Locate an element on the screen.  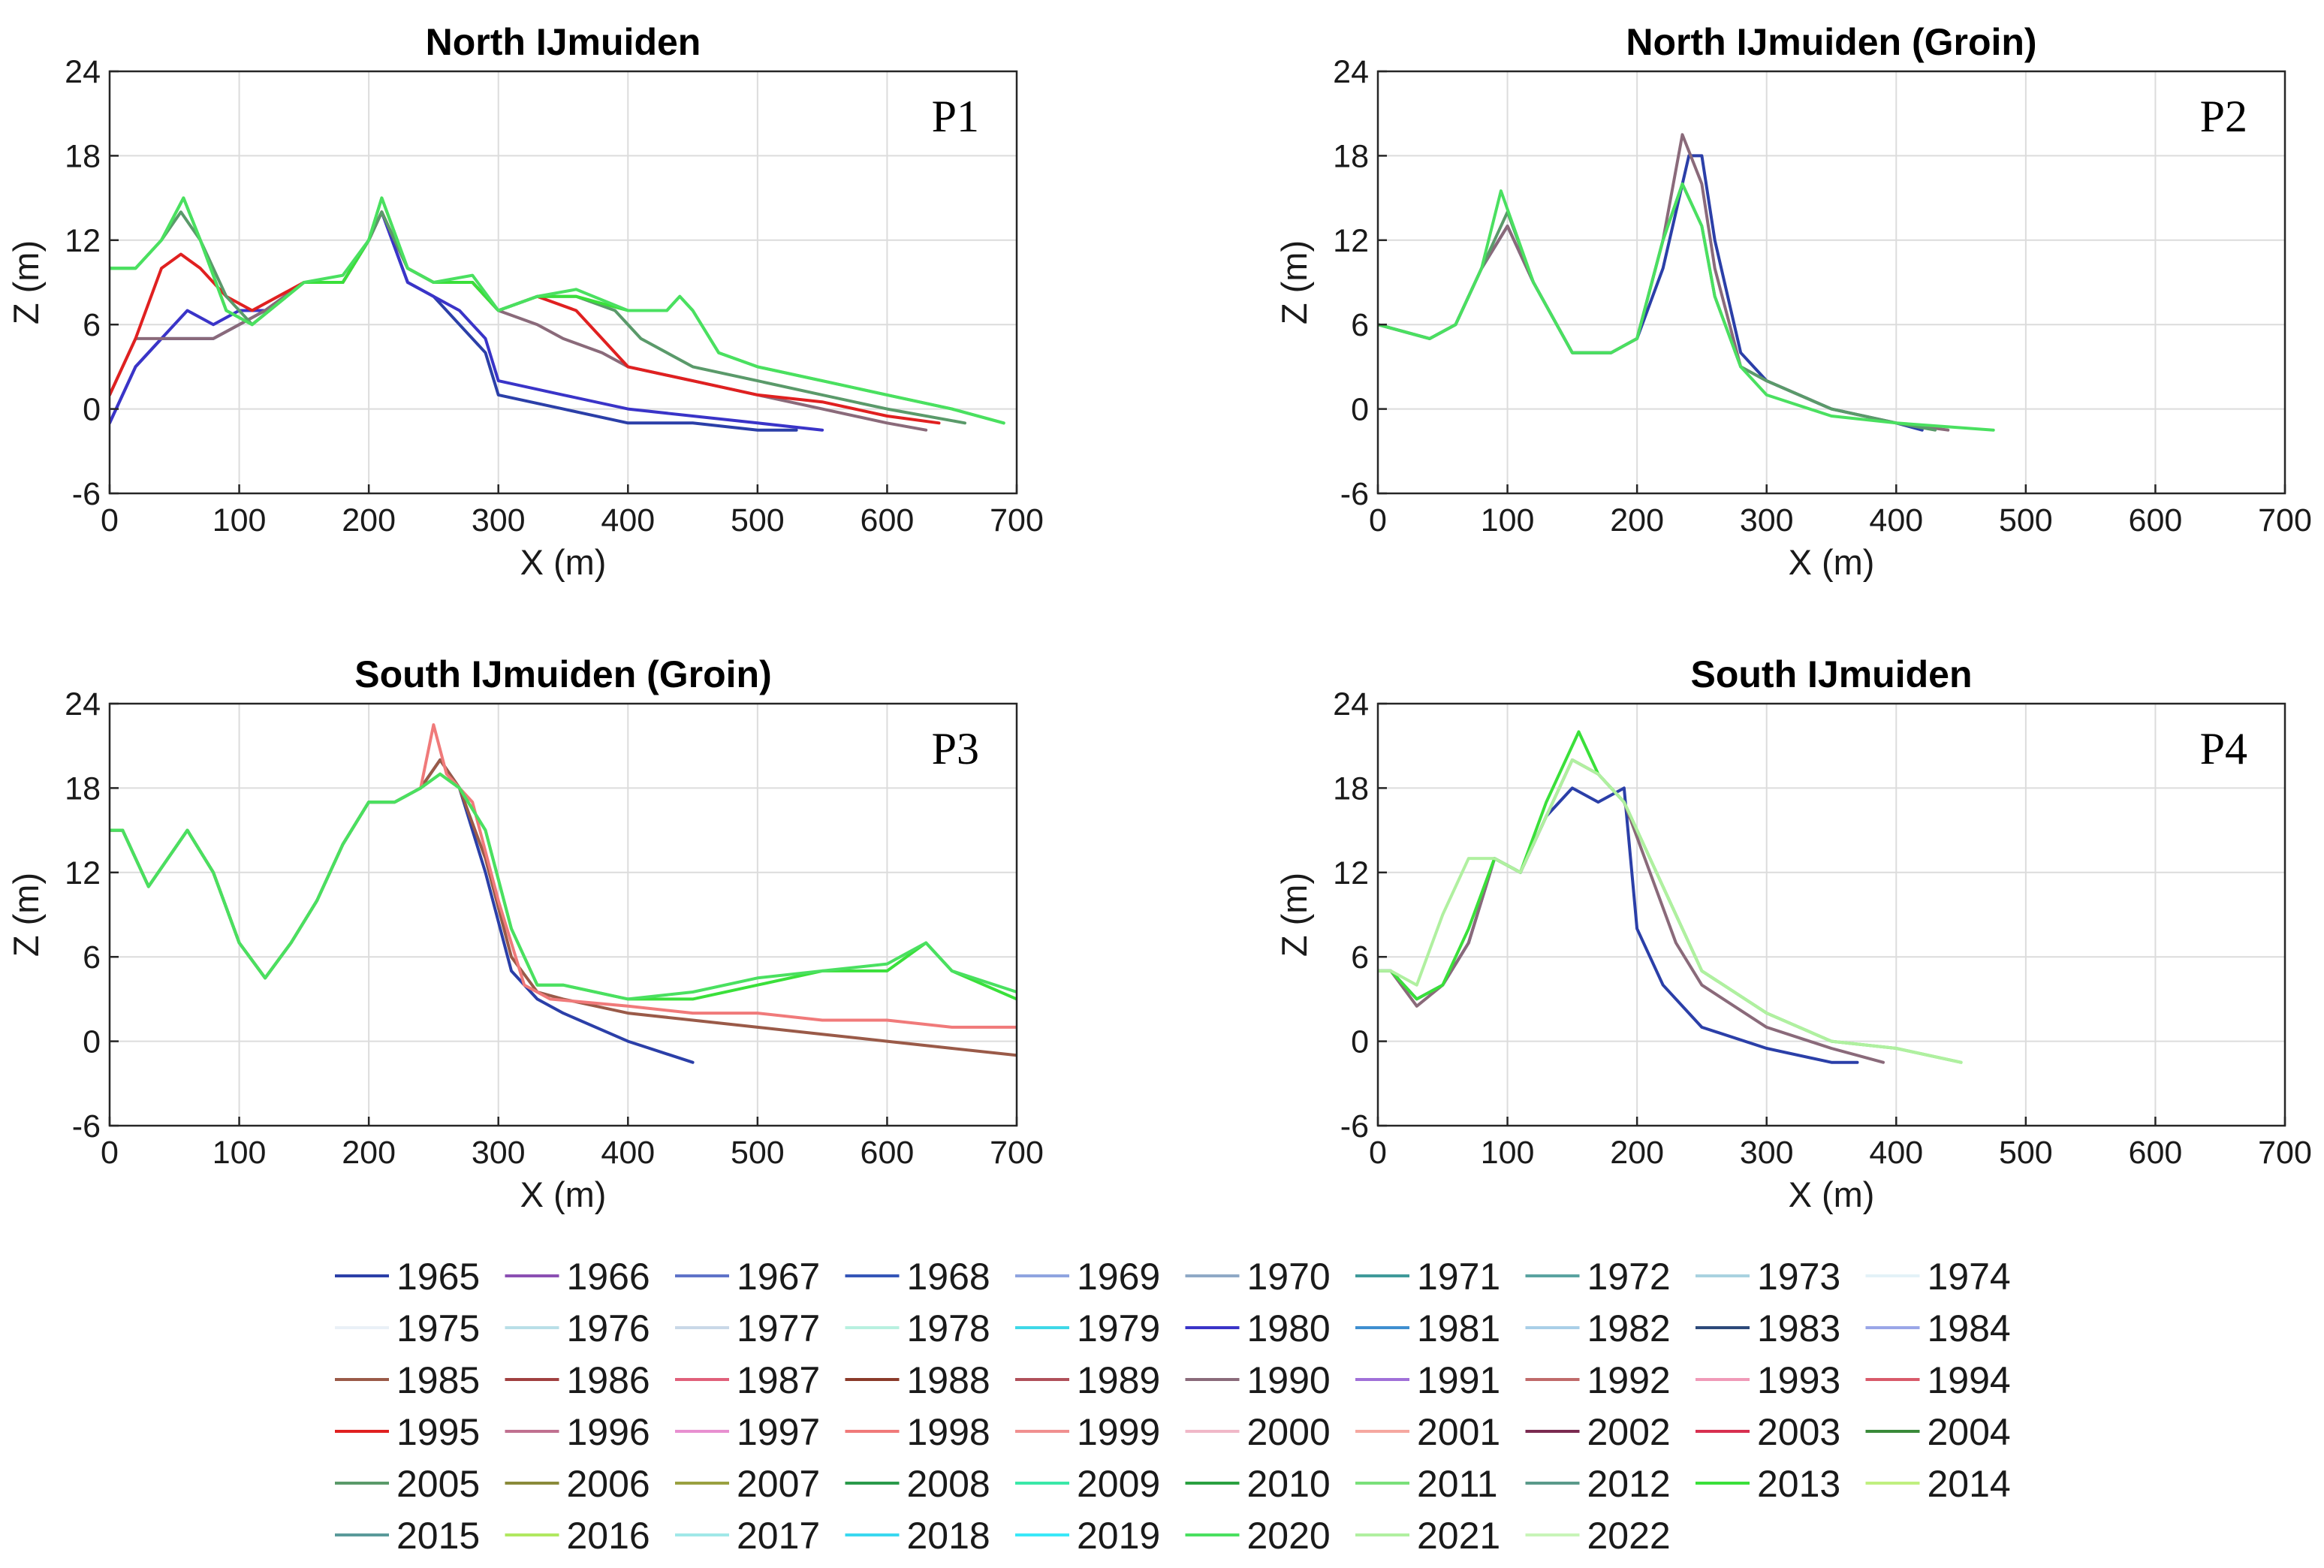
plot-area is located at coordinates (1831, 282).